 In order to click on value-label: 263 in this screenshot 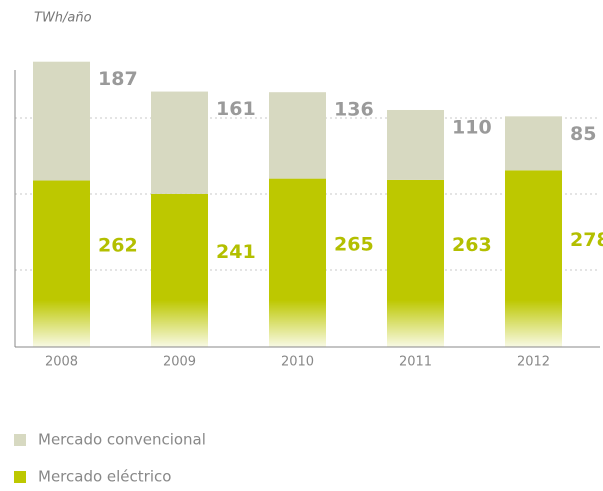, I will do `click(472, 245)`.